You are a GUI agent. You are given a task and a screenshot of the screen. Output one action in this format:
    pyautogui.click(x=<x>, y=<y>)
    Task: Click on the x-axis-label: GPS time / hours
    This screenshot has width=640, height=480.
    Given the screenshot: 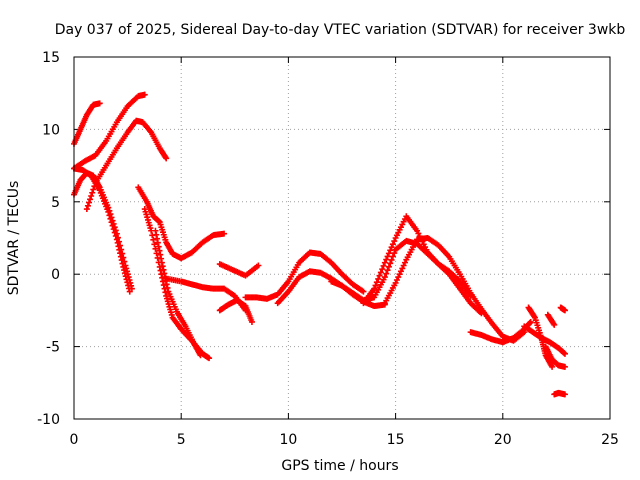 What is the action you would take?
    pyautogui.click(x=339, y=466)
    